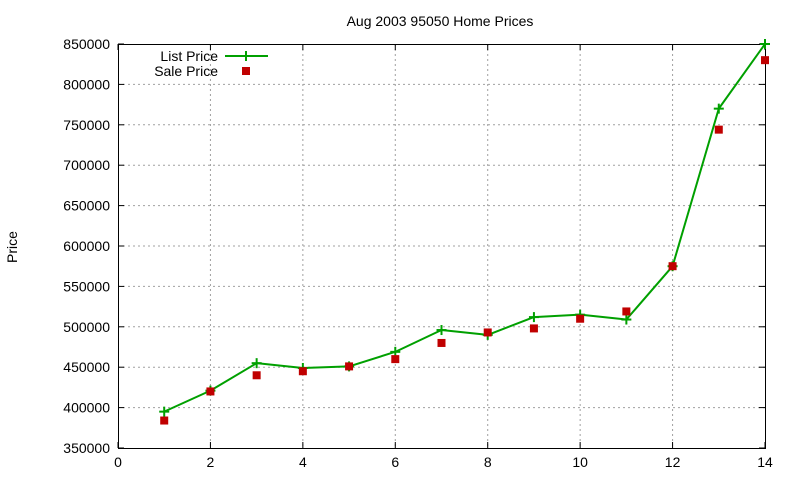 Image resolution: width=800 pixels, height=480 pixels. I want to click on x-tick-label: 8, so click(488, 462).